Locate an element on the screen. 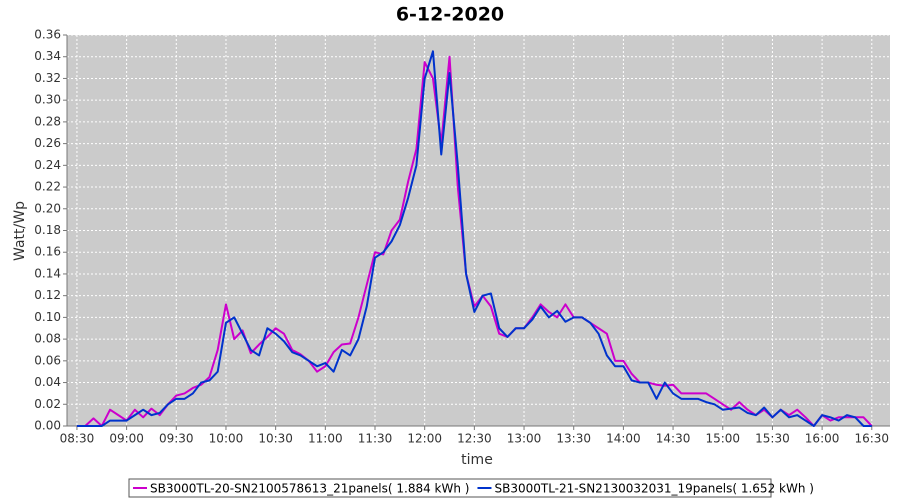 The image size is (900, 500). x-tick-label: 08:30 is located at coordinates (77, 439).